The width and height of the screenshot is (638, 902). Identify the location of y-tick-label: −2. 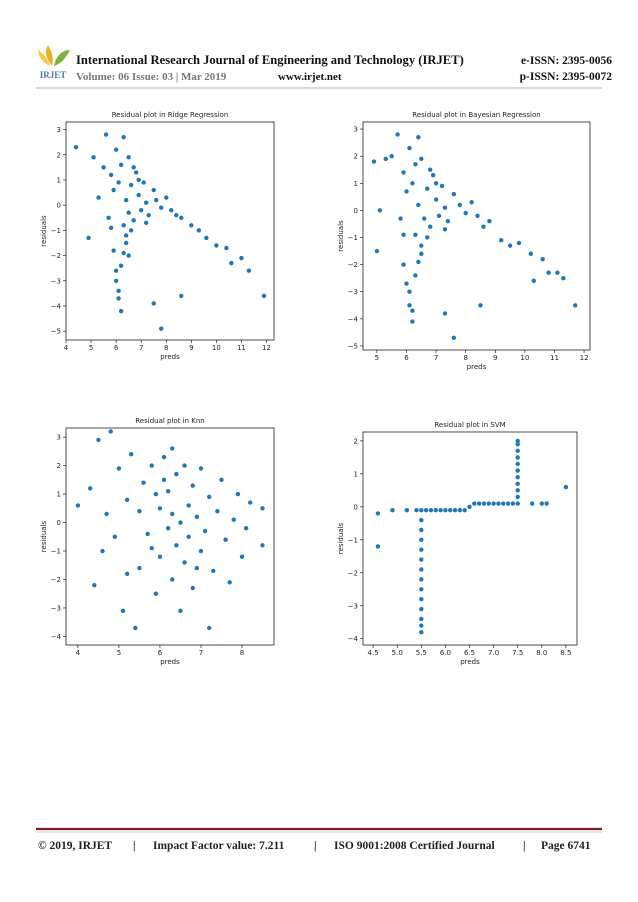
(56, 256).